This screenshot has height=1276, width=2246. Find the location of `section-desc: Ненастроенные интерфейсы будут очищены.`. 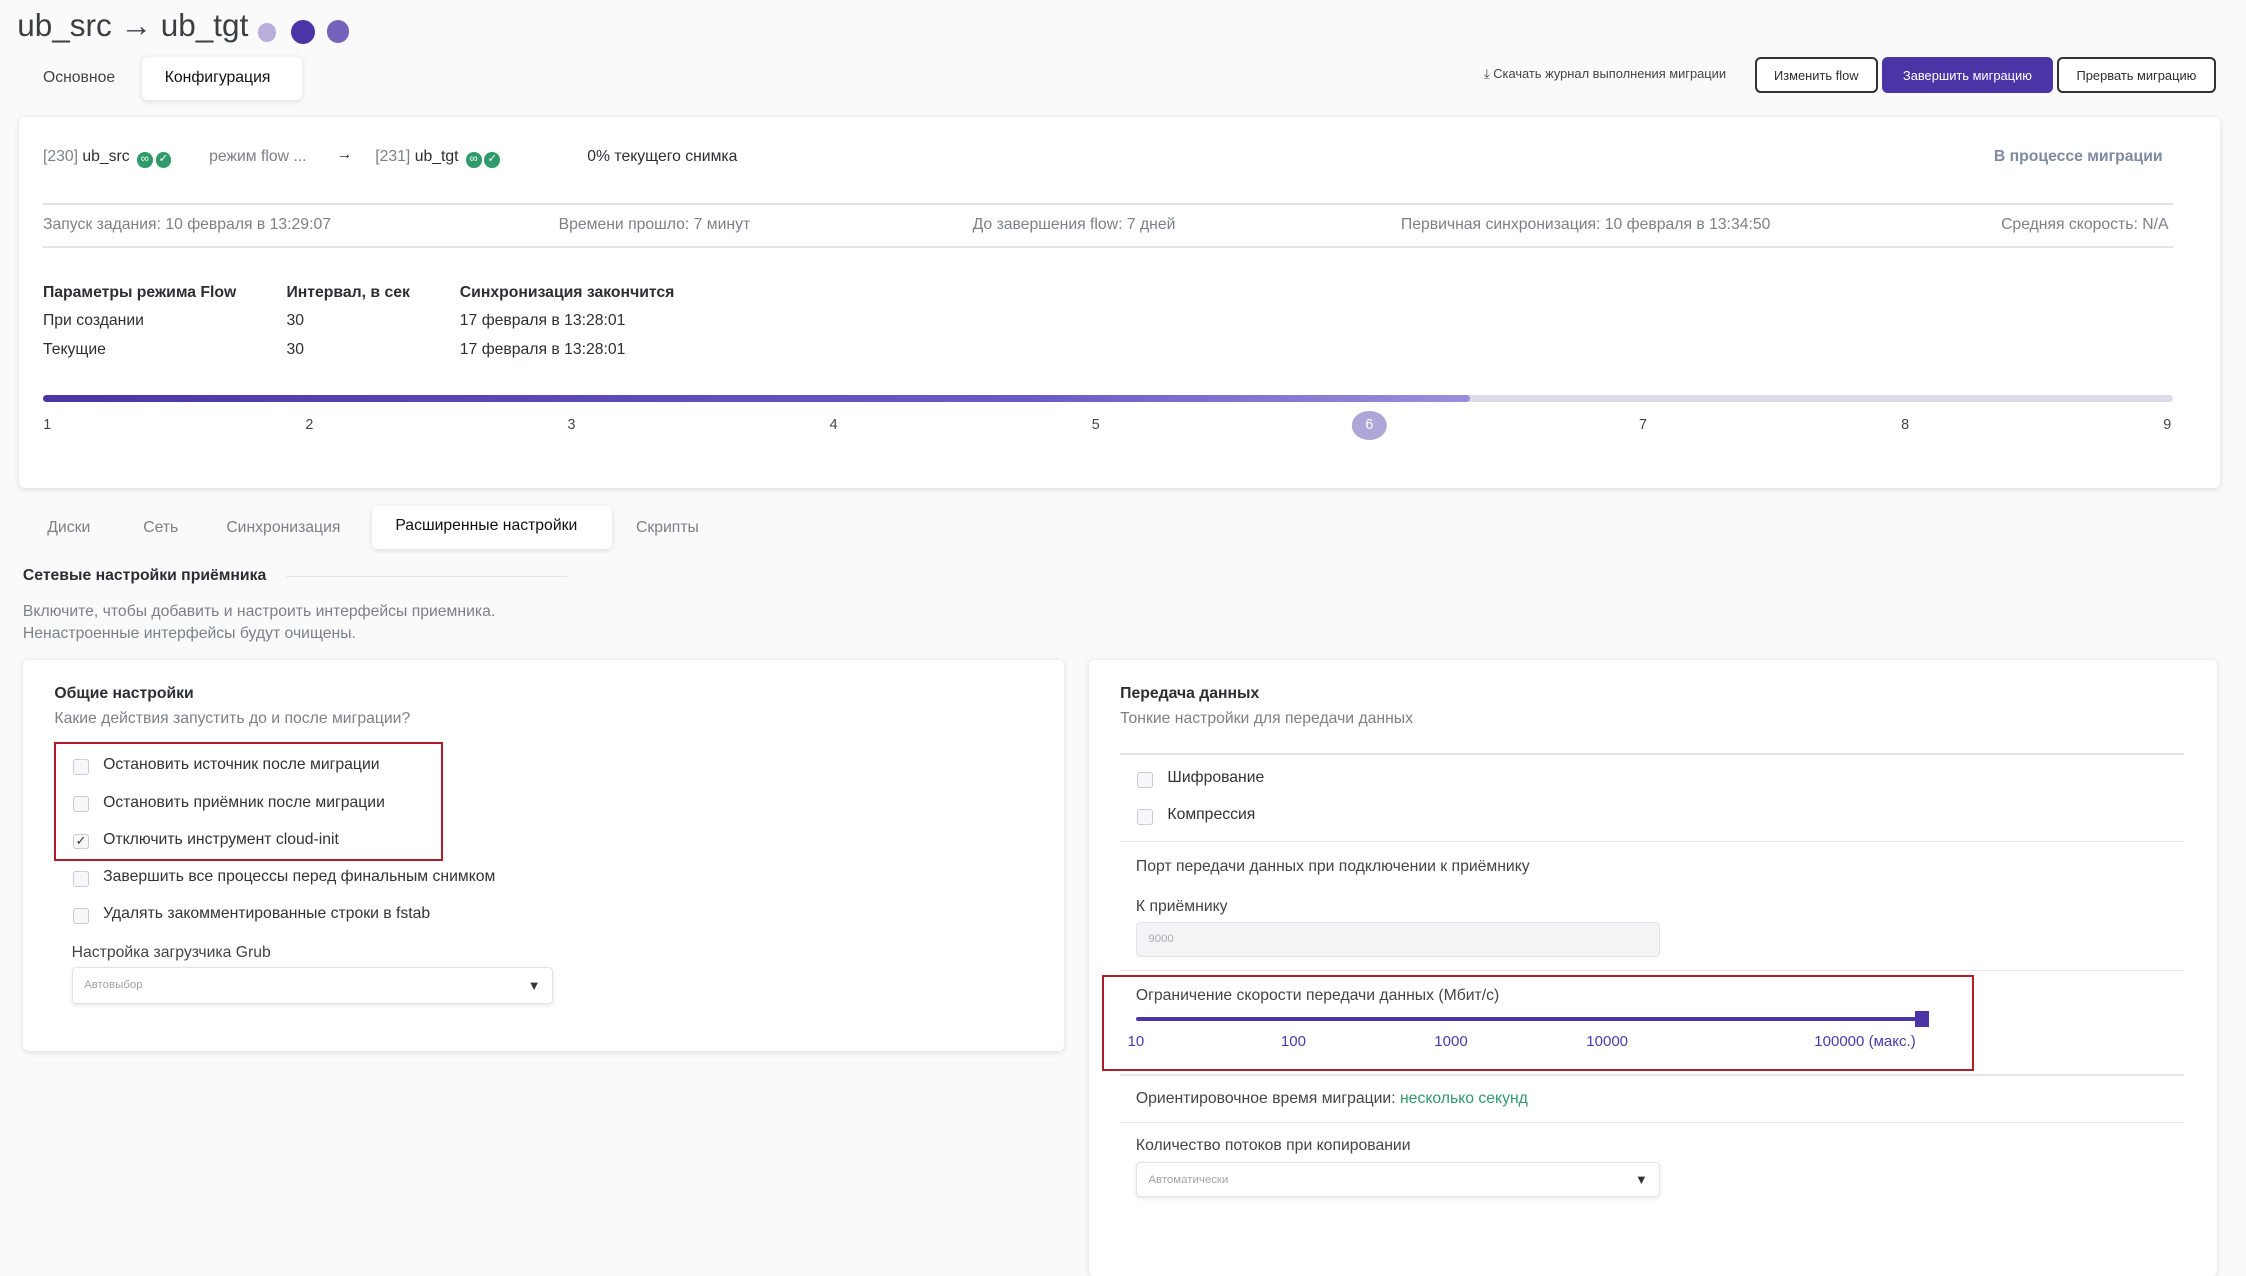

section-desc: Ненастроенные интерфейсы будут очищены. is located at coordinates (189, 633).